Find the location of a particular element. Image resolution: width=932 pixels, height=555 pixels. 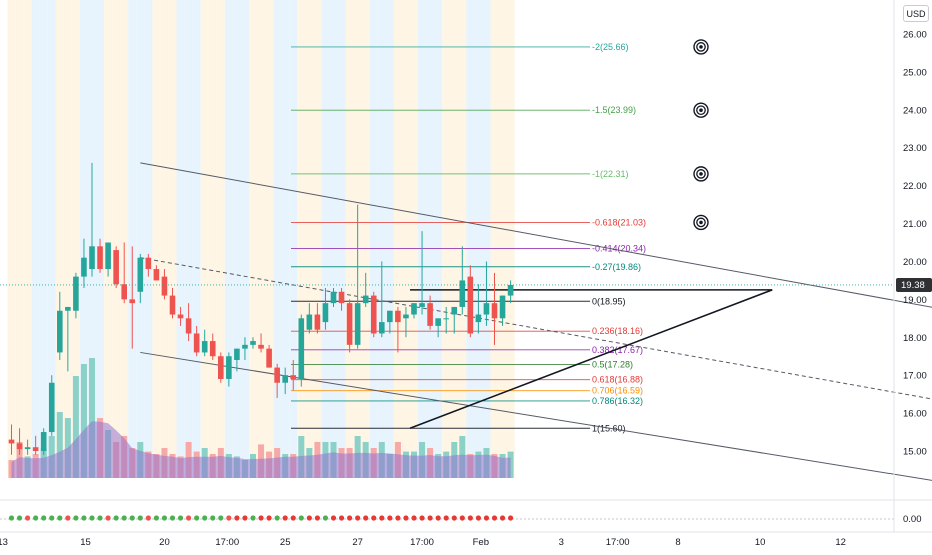

time-axis-tick-label: 12 is located at coordinates (840, 542).